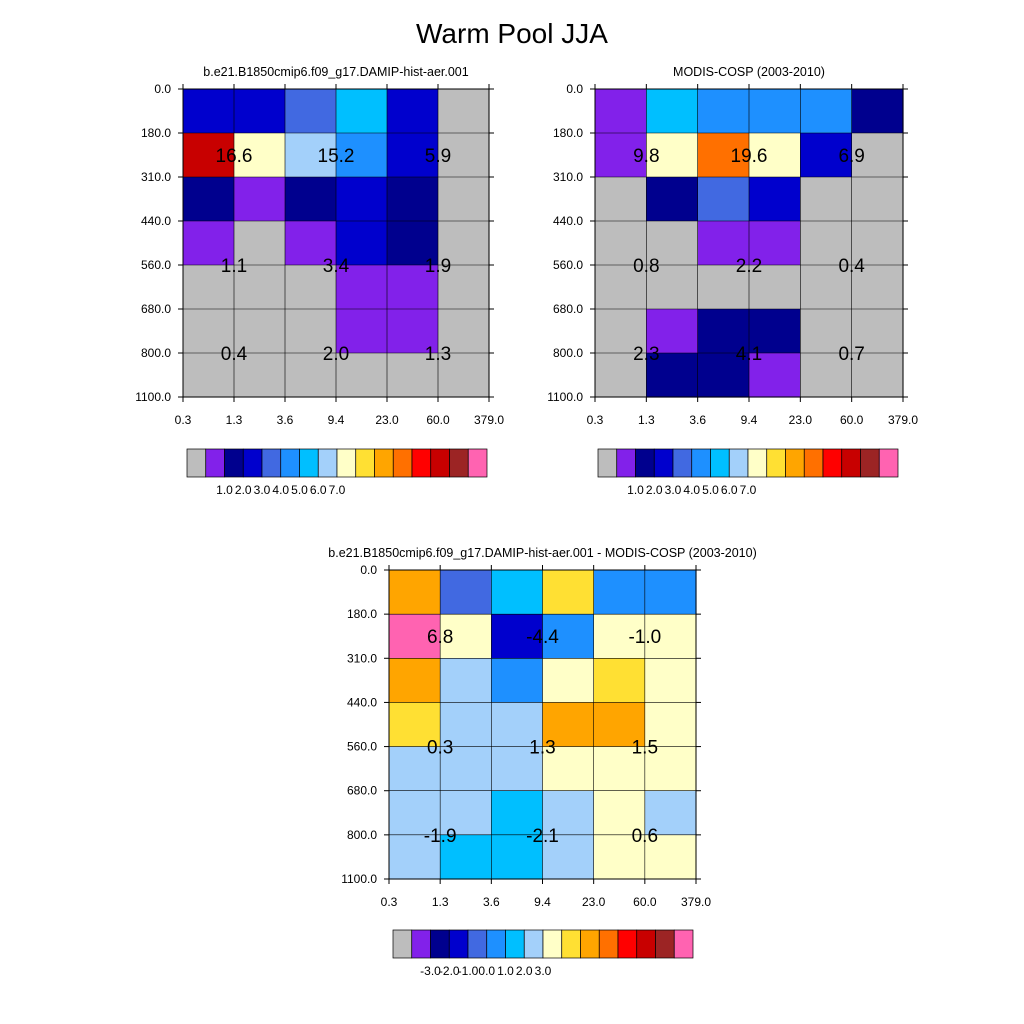  Describe the element at coordinates (280, 490) in the screenshot. I see `colorbar-label: 4.0` at that location.